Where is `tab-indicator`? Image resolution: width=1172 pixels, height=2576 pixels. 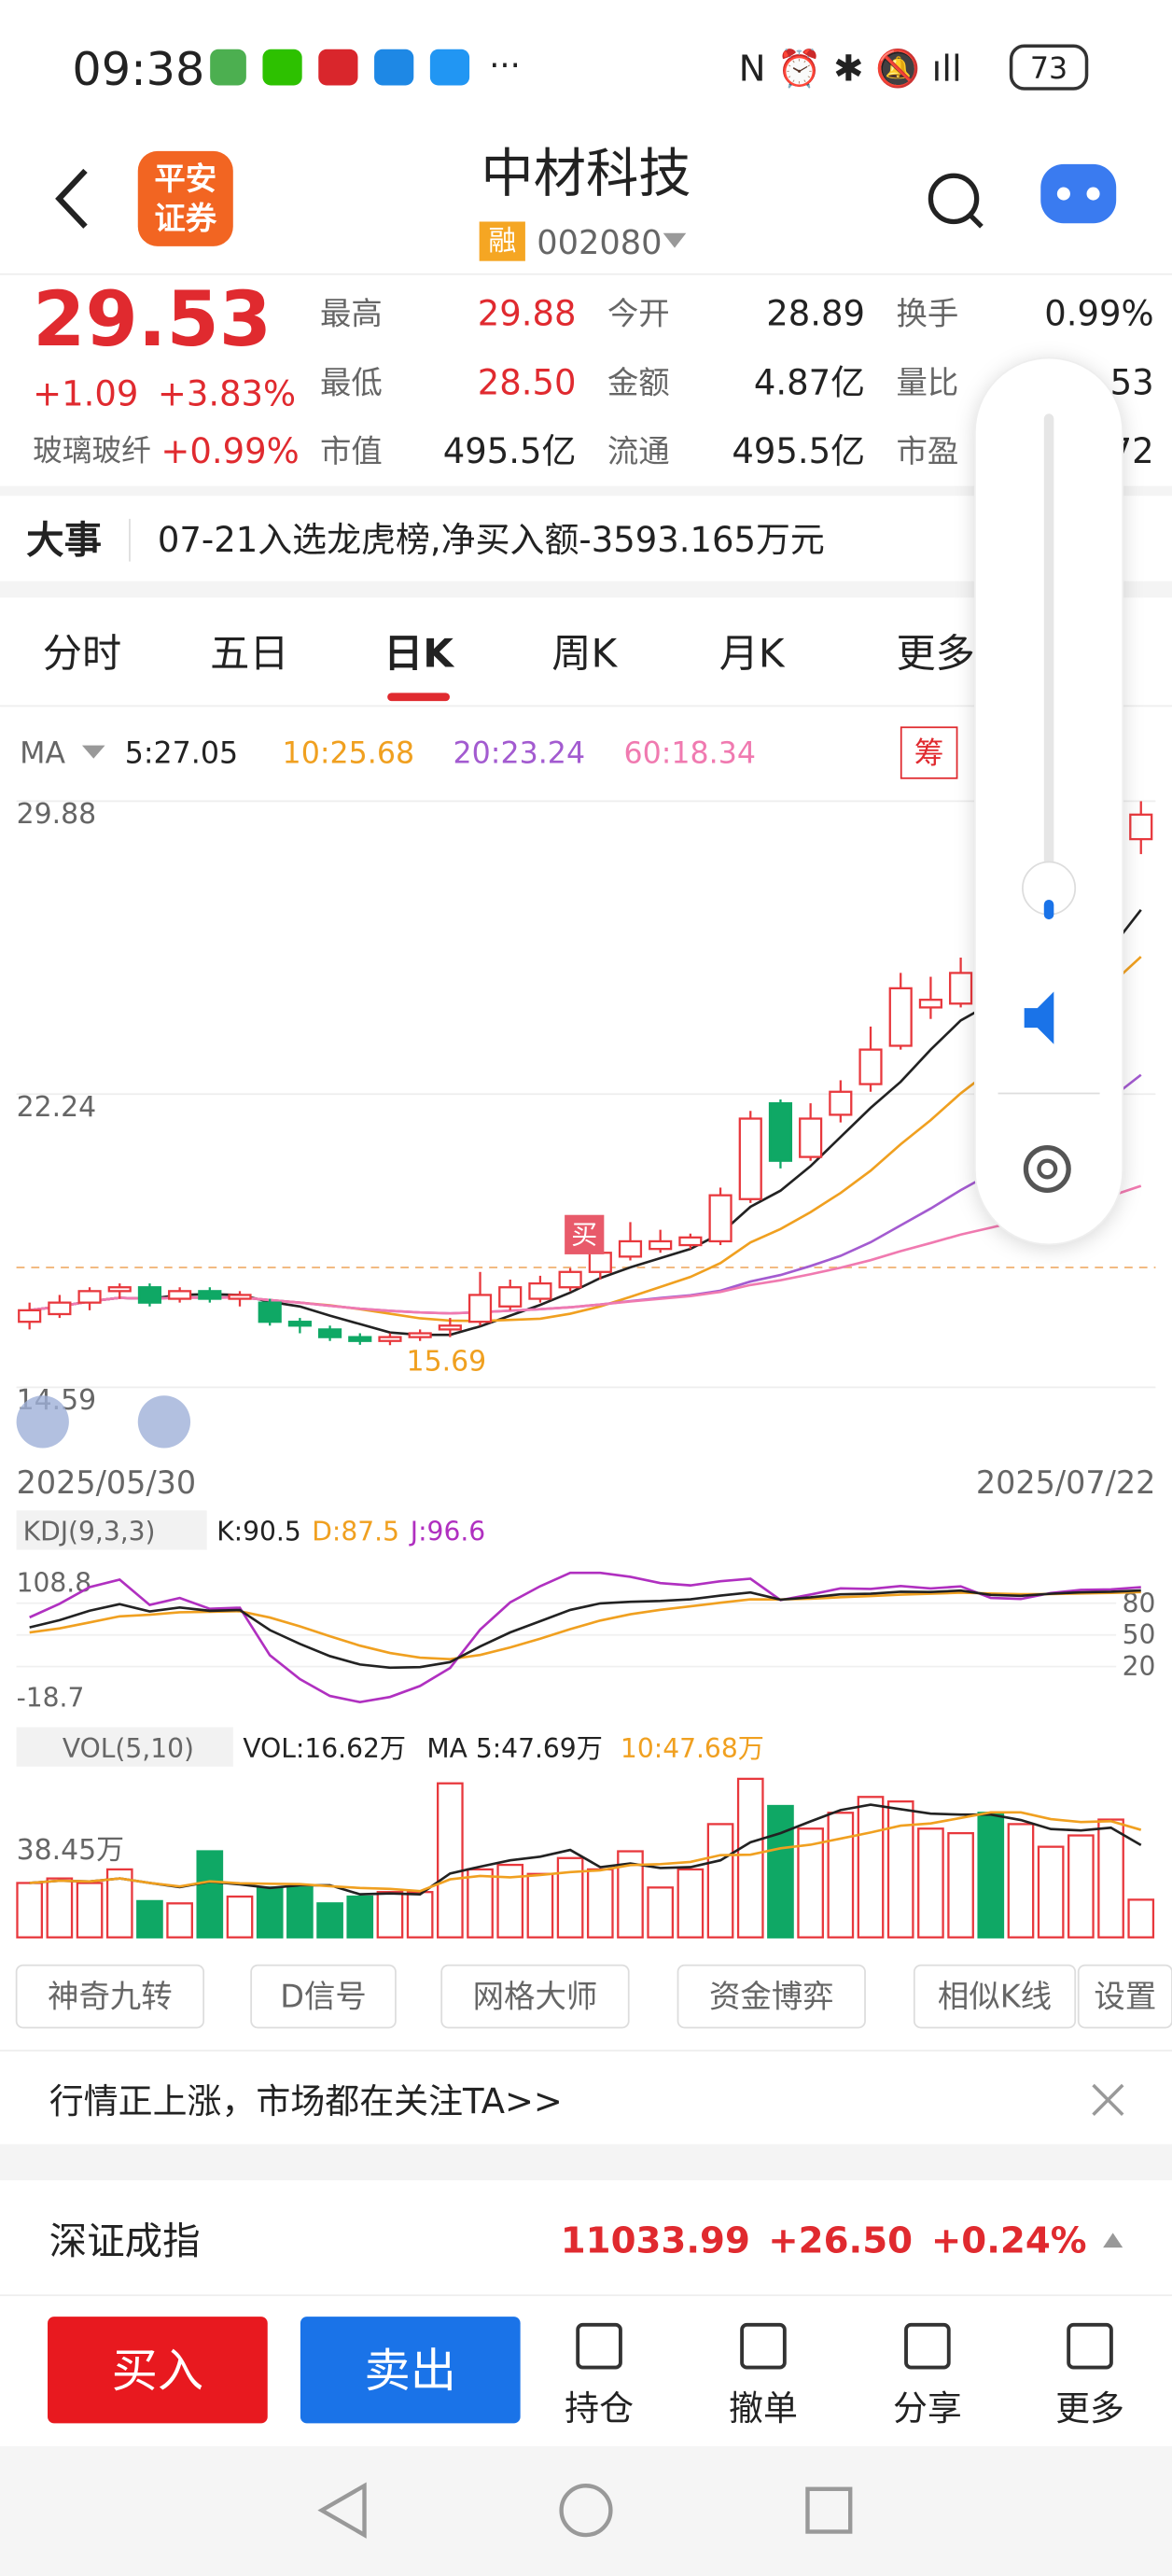
tab-indicator is located at coordinates (418, 697).